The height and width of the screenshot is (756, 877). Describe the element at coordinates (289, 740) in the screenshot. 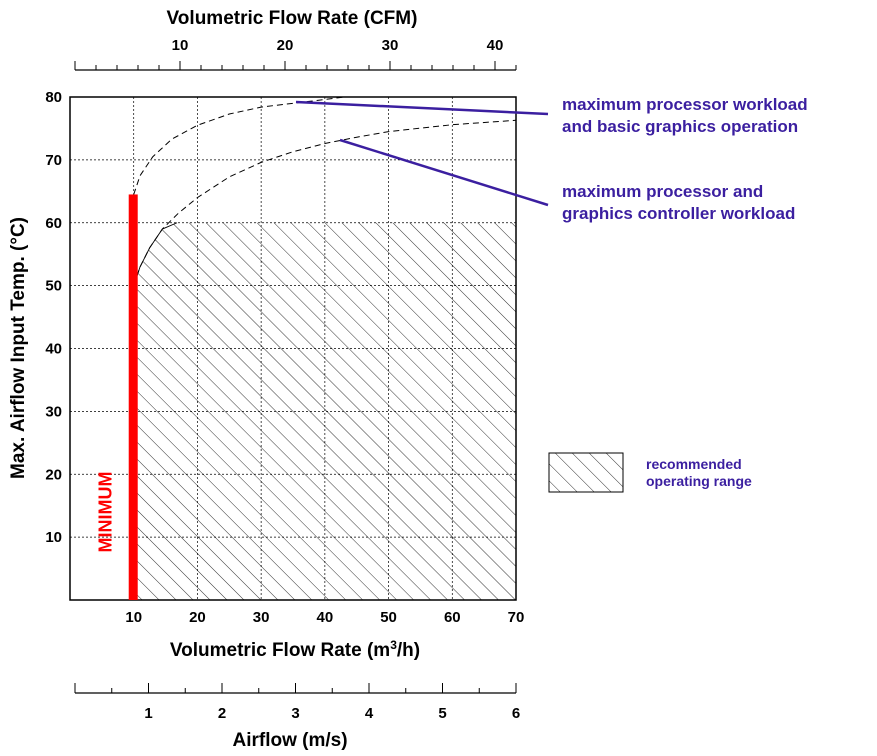

I see `airflow-axis-title: Airflow (m/s)` at that location.